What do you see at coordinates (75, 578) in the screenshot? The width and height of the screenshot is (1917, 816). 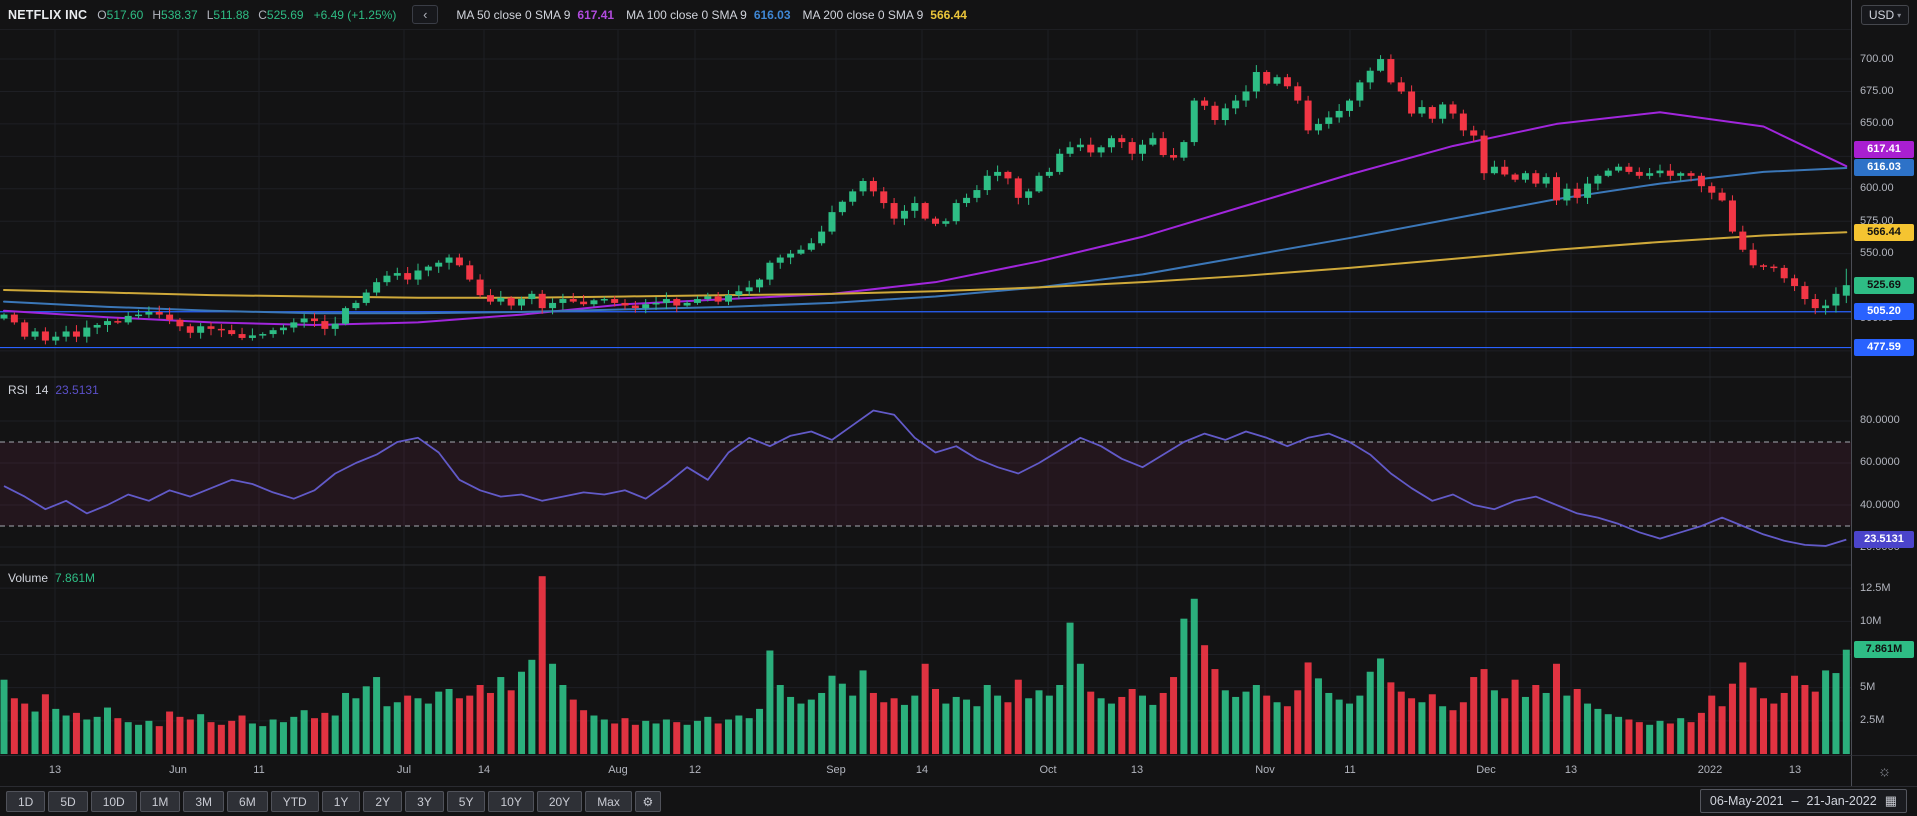 I see `volume-value: 7.861M` at bounding box center [75, 578].